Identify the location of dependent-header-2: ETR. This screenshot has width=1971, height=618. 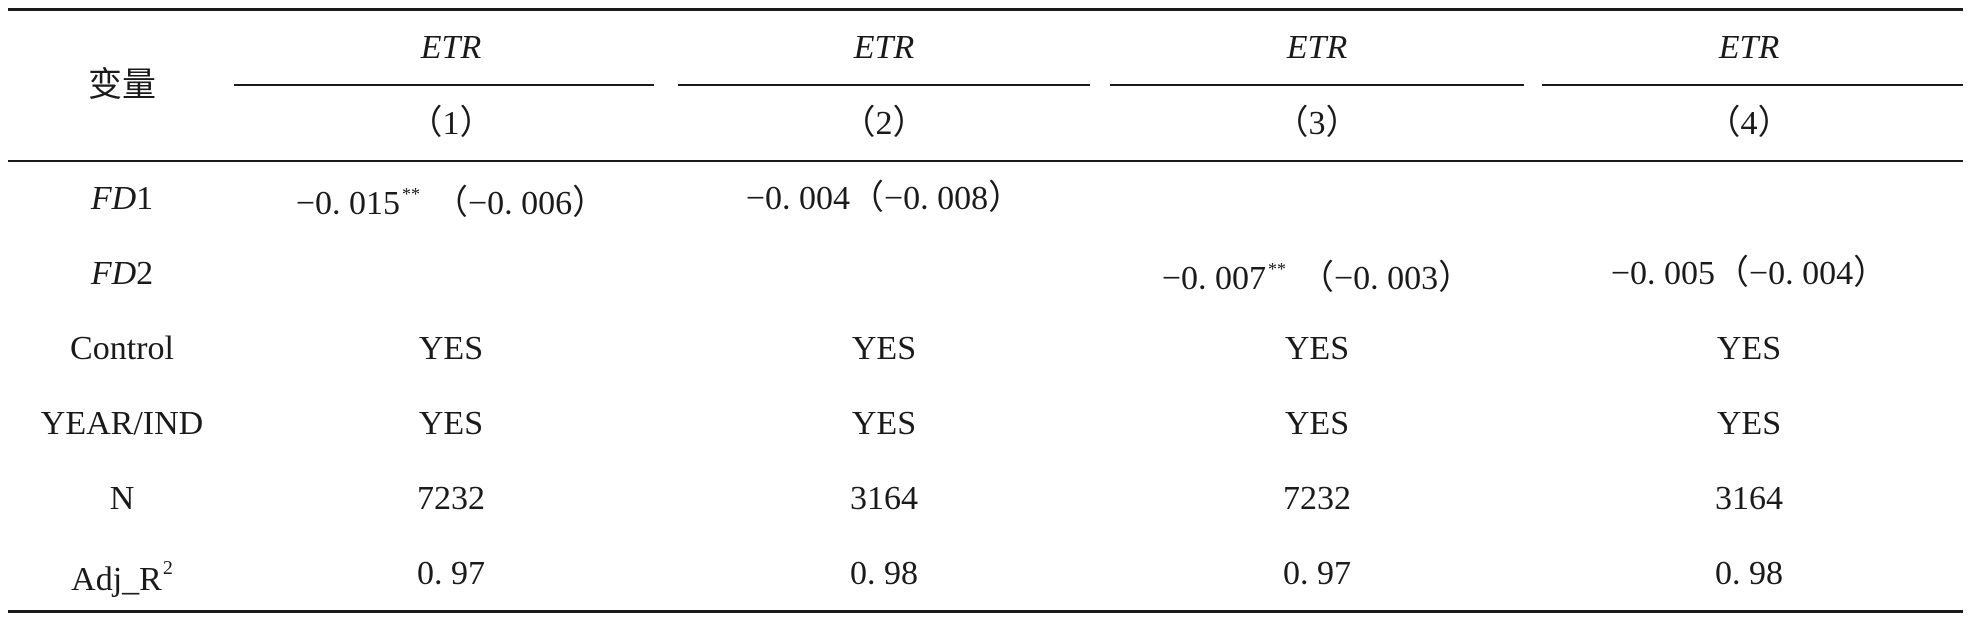
(884, 47).